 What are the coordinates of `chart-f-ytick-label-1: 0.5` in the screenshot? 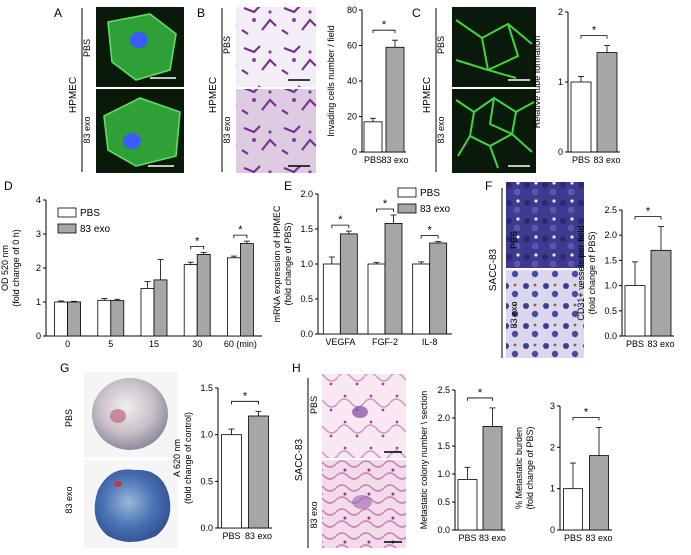 It's located at (610, 311).